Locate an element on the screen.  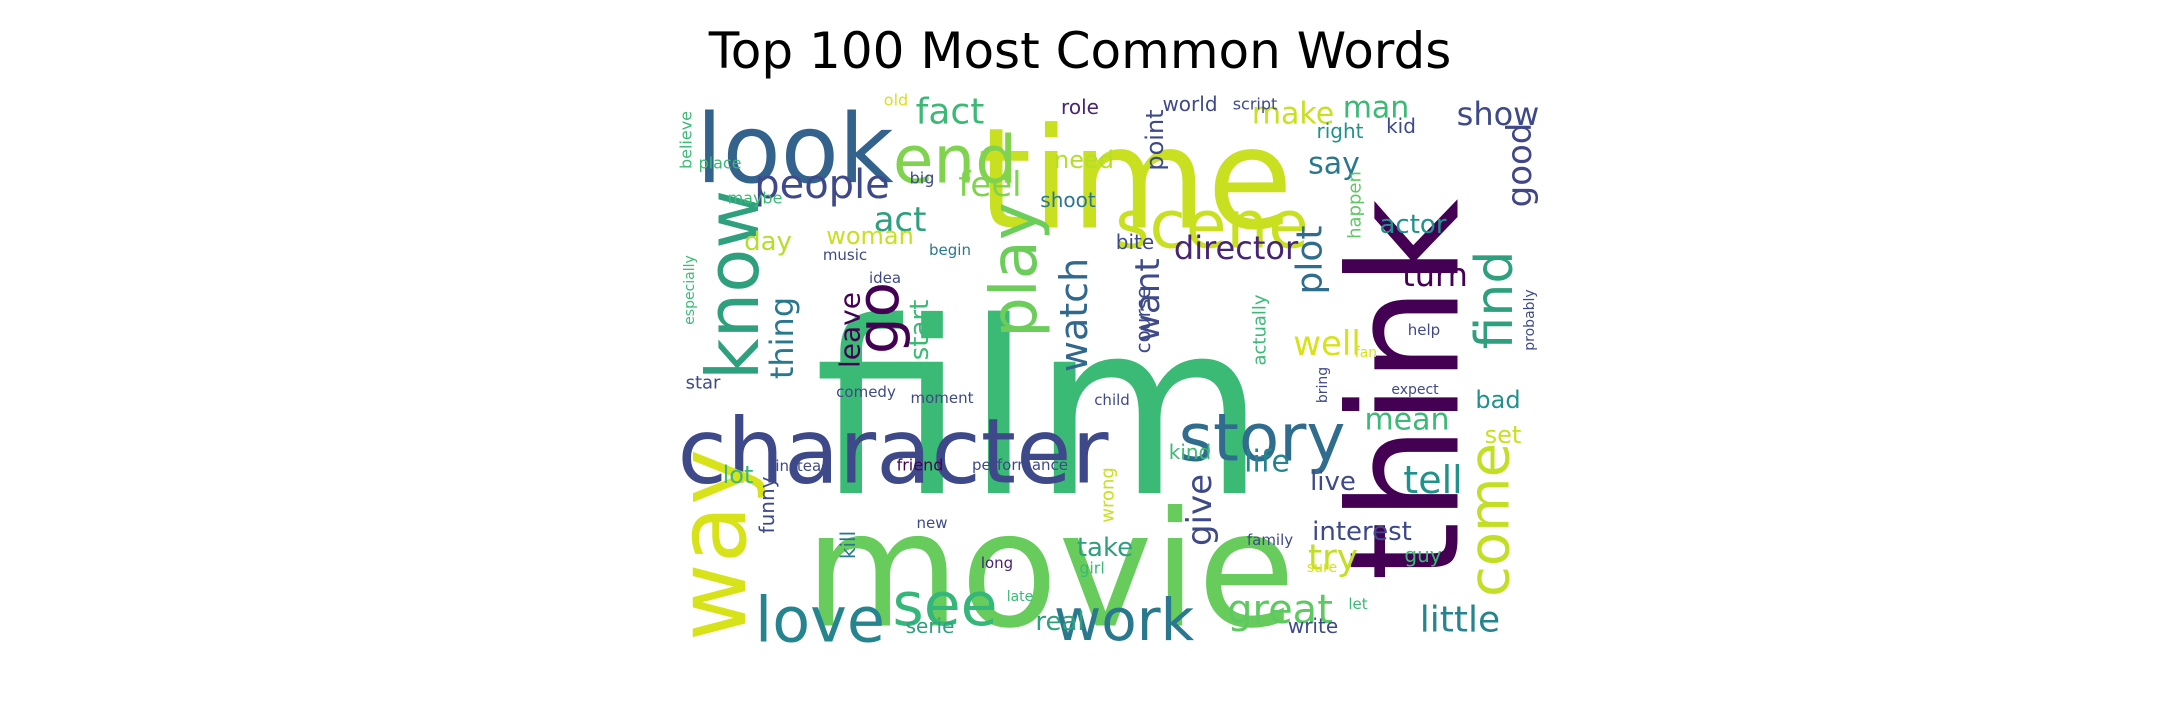
word-comedy: comedy is located at coordinates (866, 392).